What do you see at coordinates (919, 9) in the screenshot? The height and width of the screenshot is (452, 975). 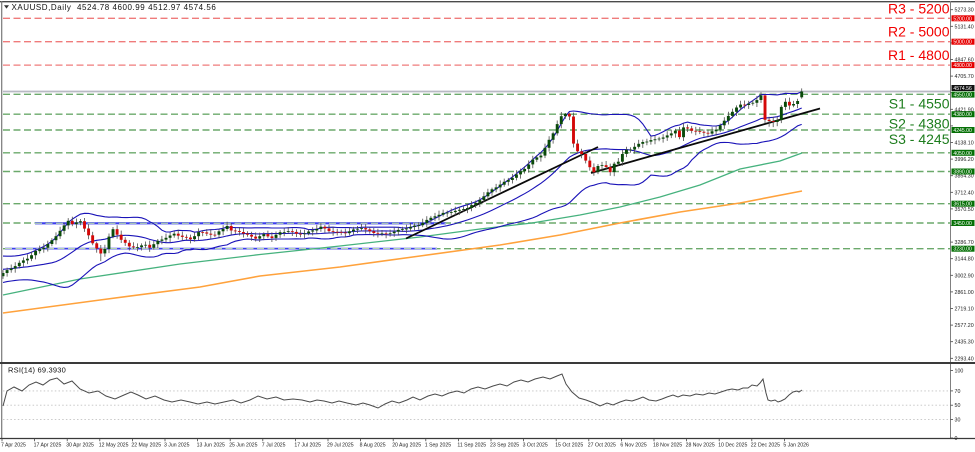 I see `svg-text: R3 - 5200` at bounding box center [919, 9].